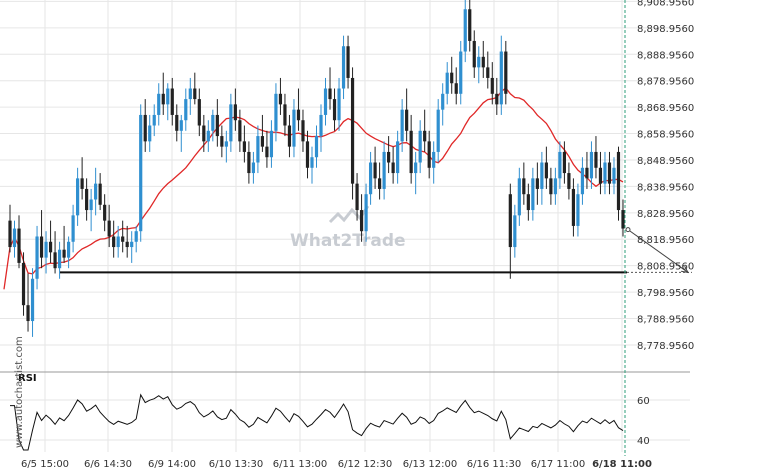 This screenshot has width=760, height=475. What do you see at coordinates (665, 214) in the screenshot?
I see `price-tick-label: 8,828.9560` at bounding box center [665, 214].